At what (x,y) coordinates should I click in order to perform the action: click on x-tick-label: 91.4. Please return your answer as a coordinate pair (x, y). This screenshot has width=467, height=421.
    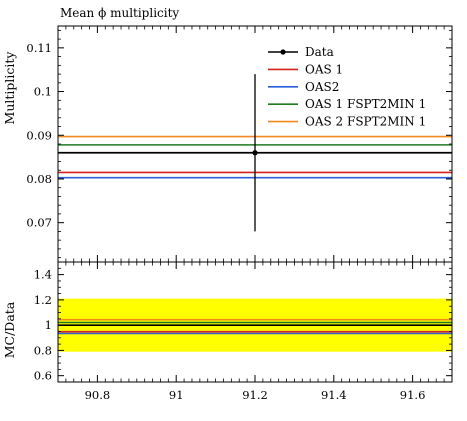
    Looking at the image, I should click on (334, 395).